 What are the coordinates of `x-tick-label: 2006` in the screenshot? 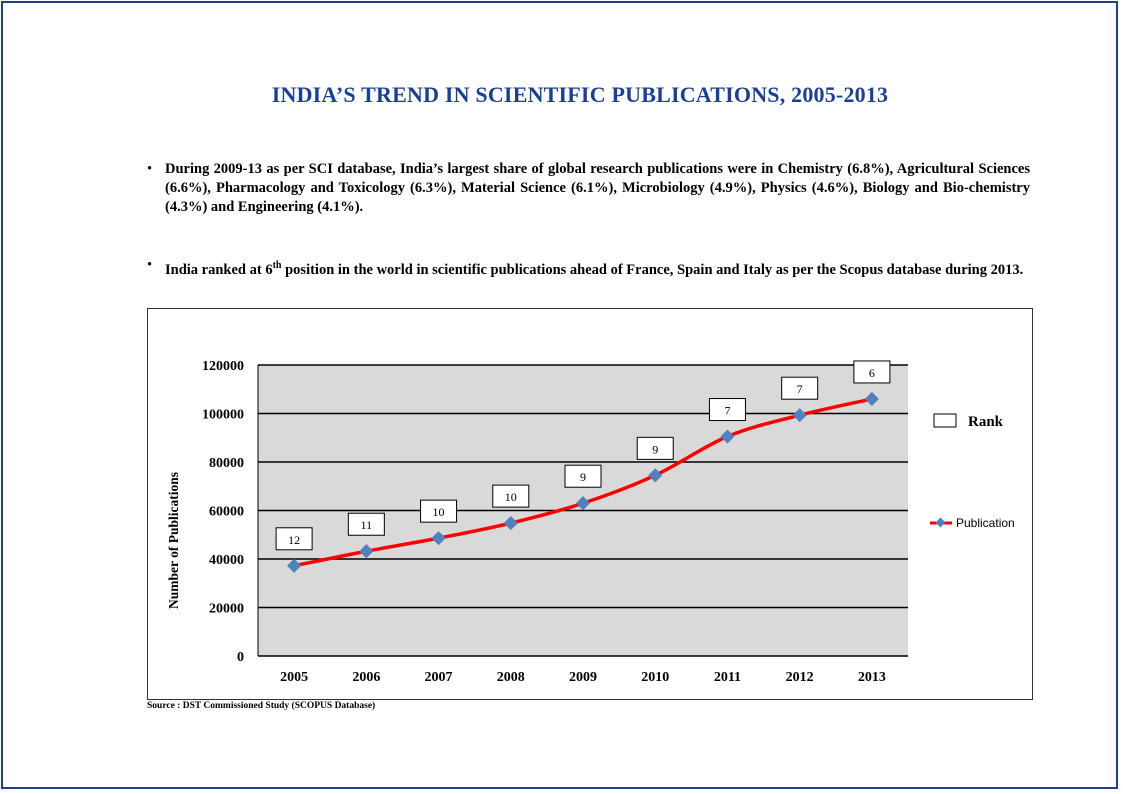 It's located at (366, 677).